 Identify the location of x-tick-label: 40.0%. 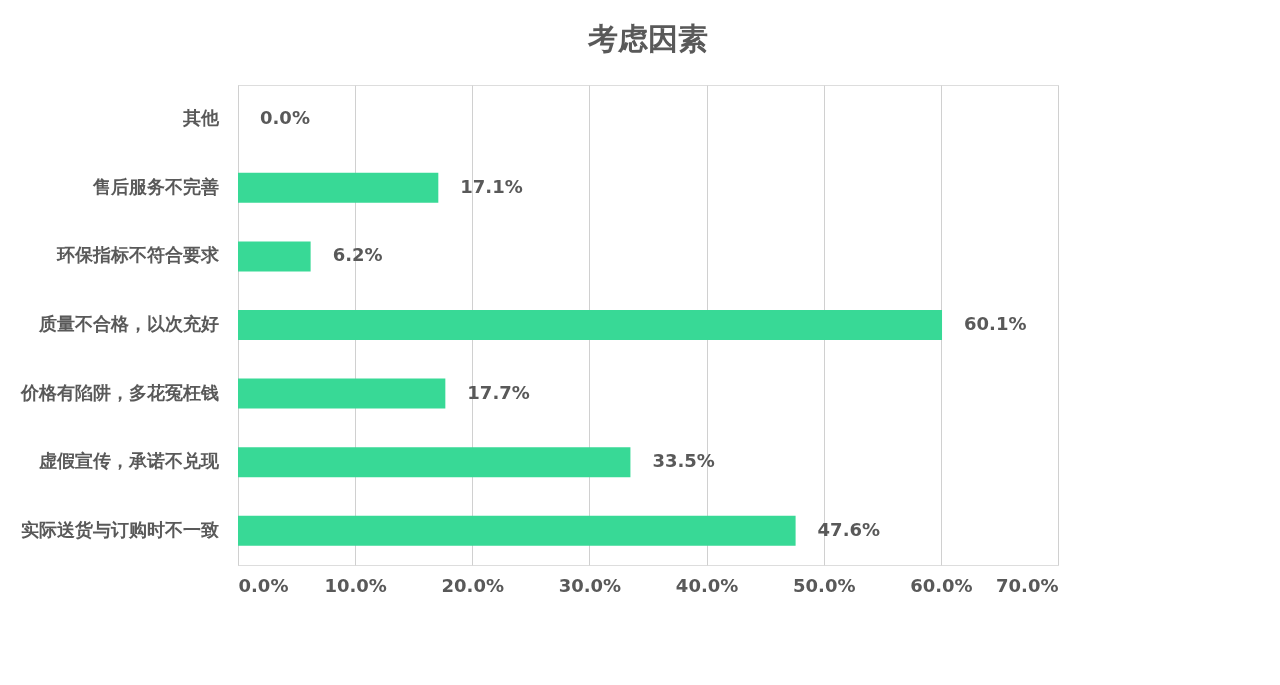
(707, 585).